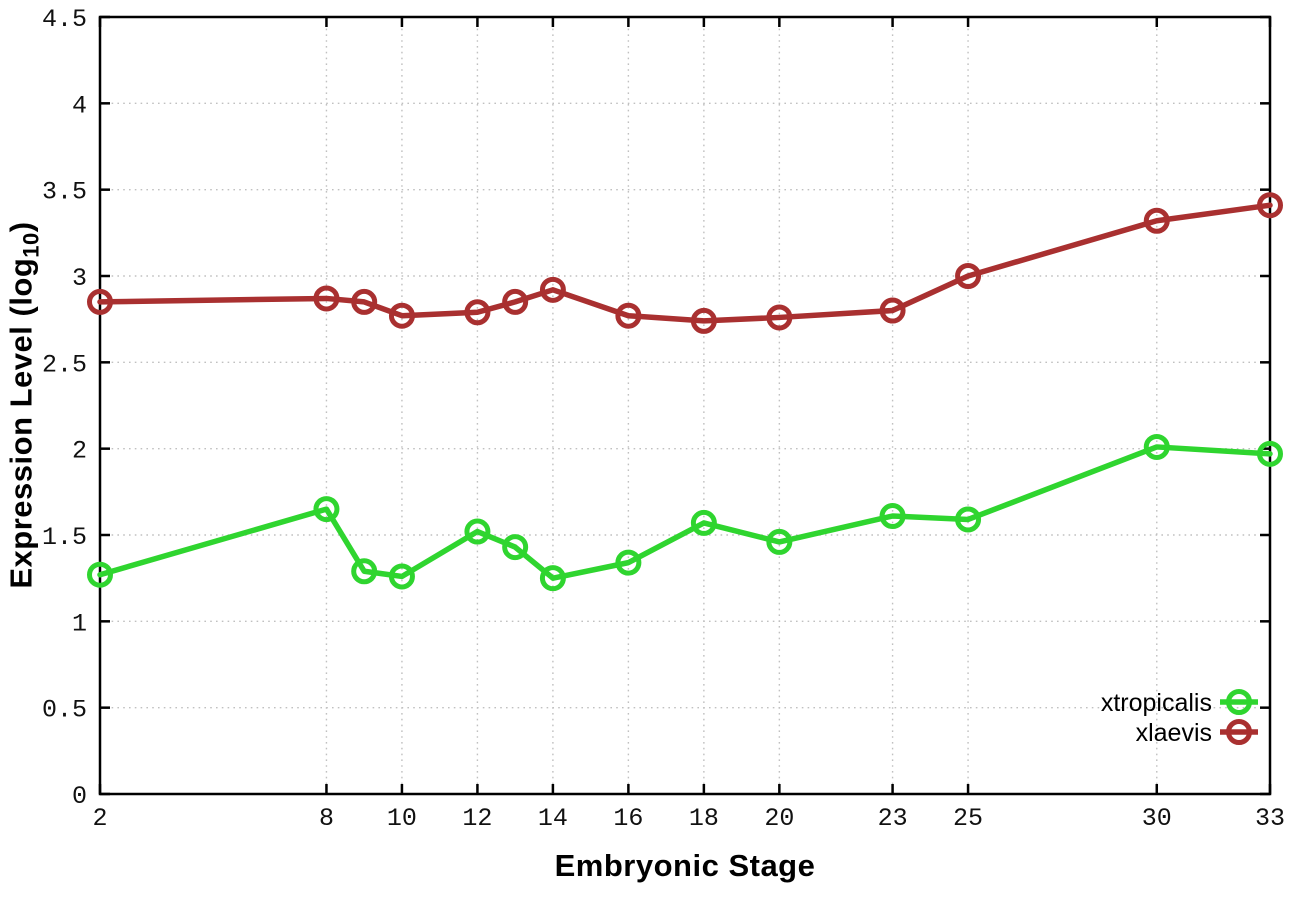 This screenshot has height=907, width=1296. What do you see at coordinates (685, 263) in the screenshot?
I see `series-line-xlaevis` at bounding box center [685, 263].